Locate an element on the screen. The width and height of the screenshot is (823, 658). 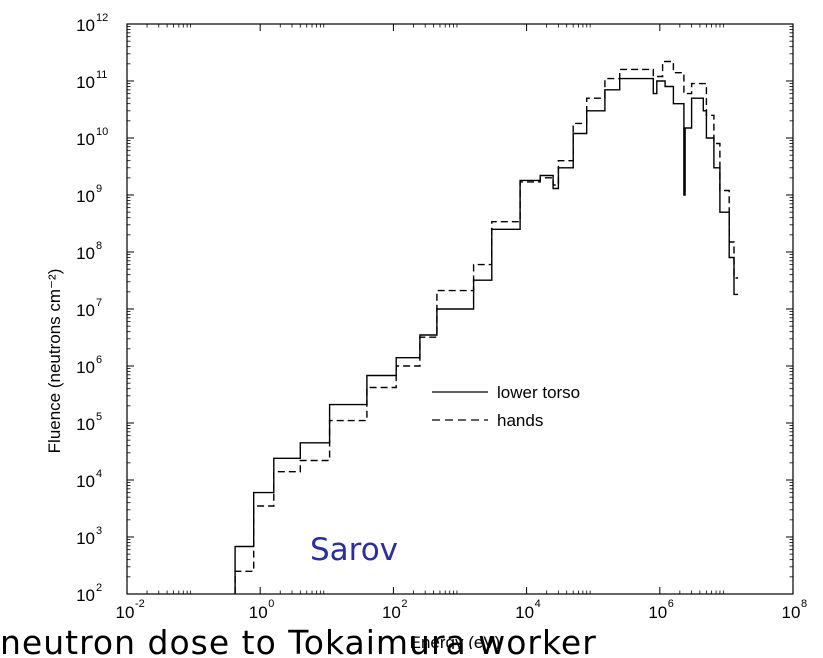
legend-label-hands: hands is located at coordinates (520, 420).